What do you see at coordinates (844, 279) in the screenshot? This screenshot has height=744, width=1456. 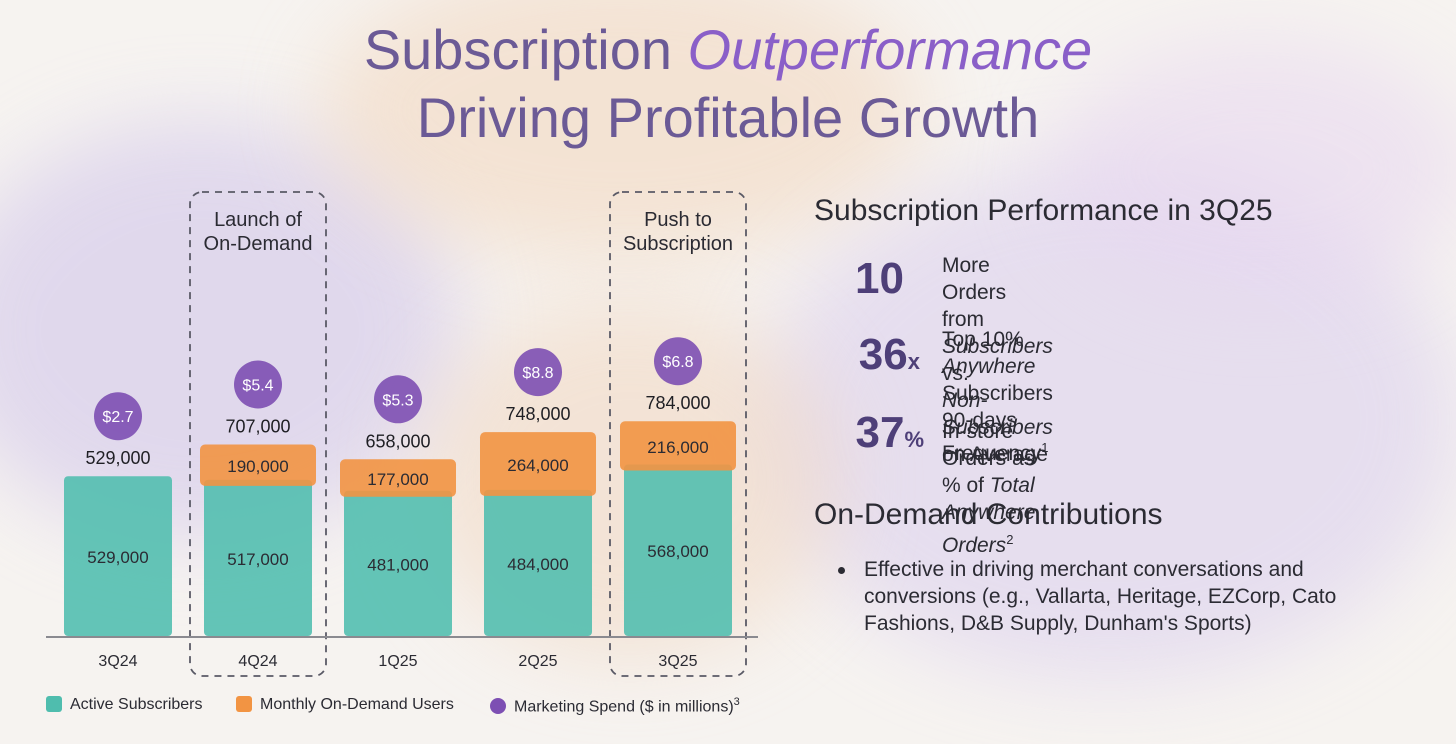 I see `stat-1-number: 10` at bounding box center [844, 279].